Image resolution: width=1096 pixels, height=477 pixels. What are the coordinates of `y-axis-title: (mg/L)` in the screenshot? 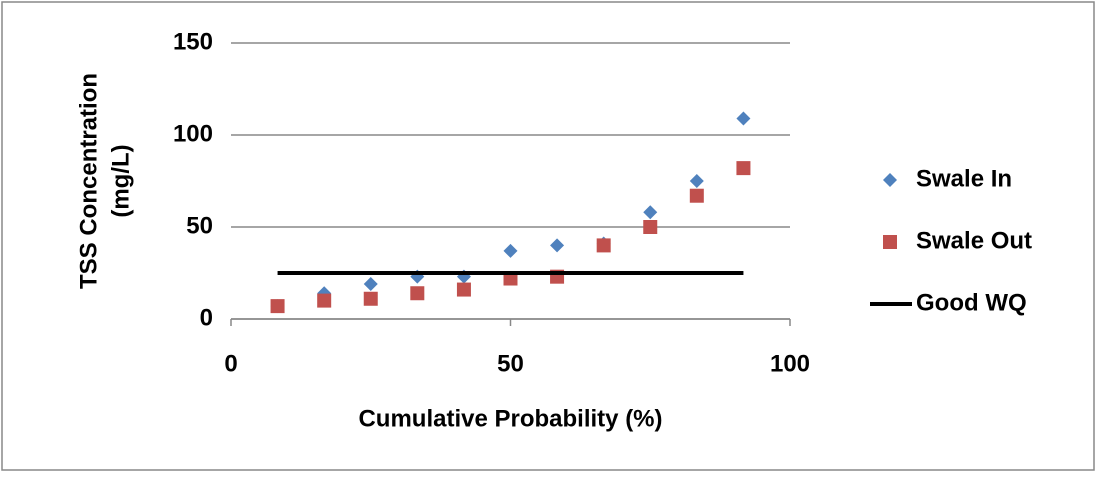 It's located at (120, 180).